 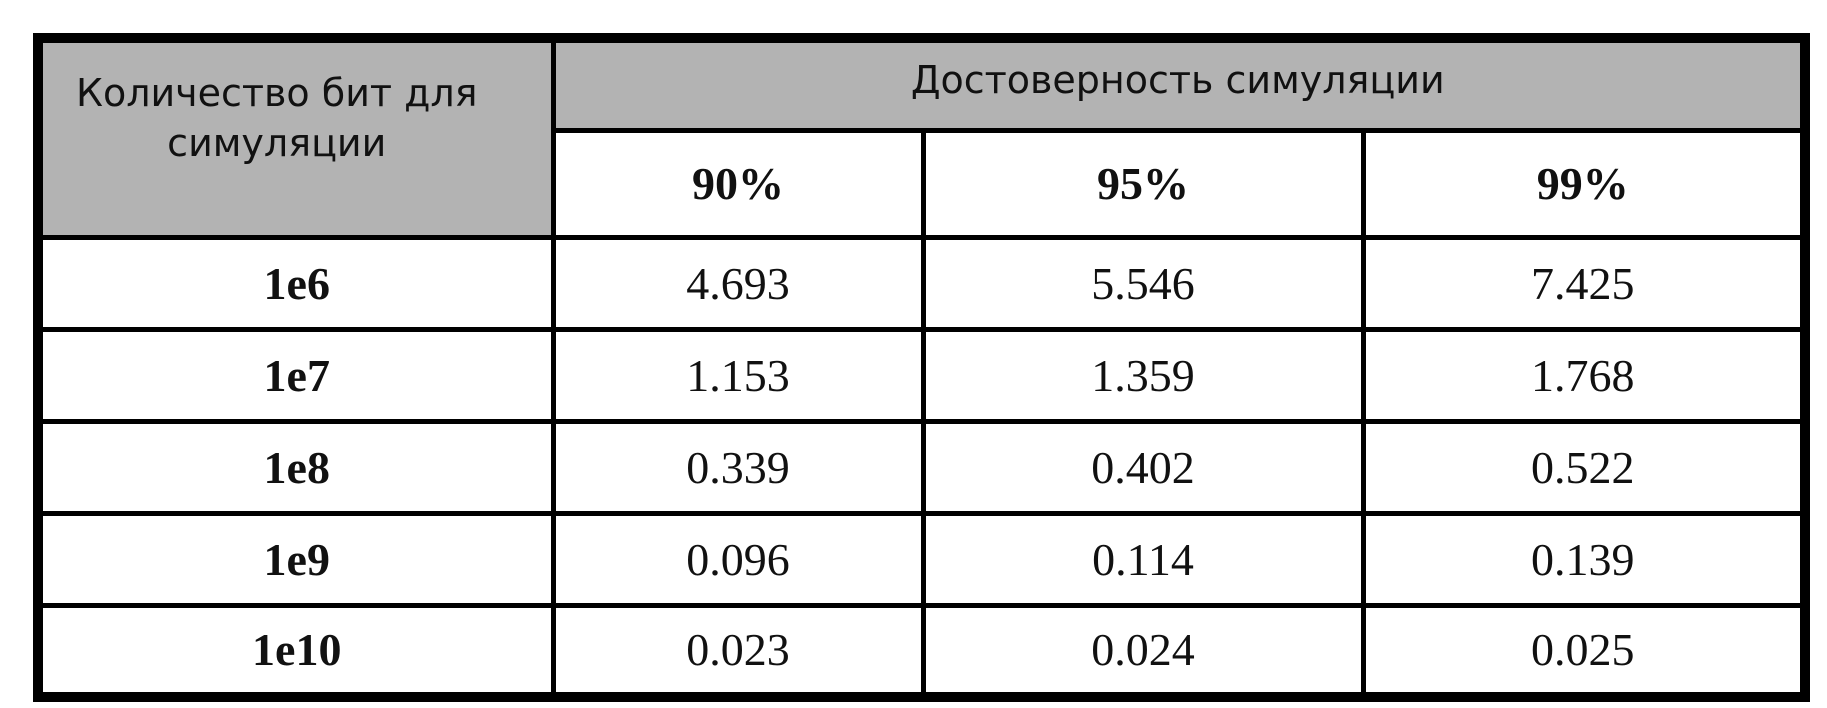 What do you see at coordinates (1143, 559) in the screenshot?
I see `cell: 0.114` at bounding box center [1143, 559].